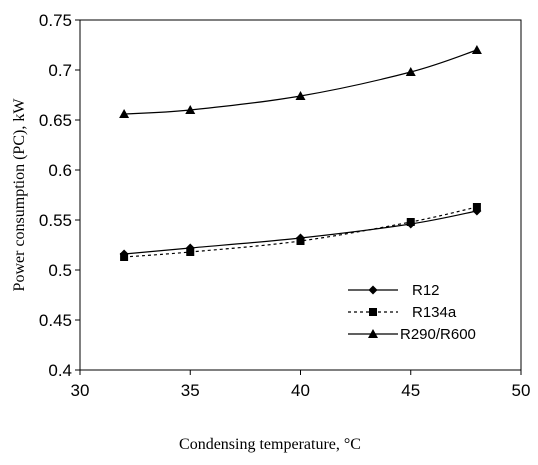  I want to click on y-tick-label: 0.75, so click(55, 20).